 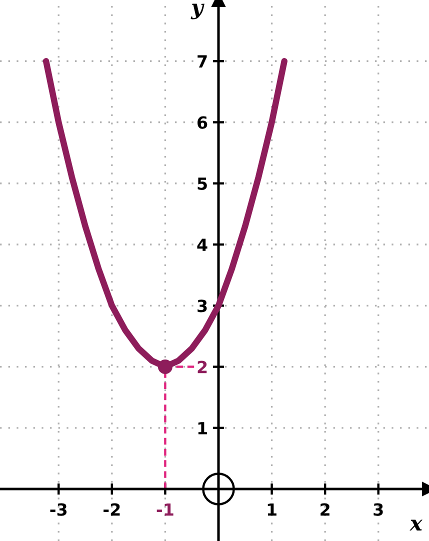 What do you see at coordinates (203, 122) in the screenshot?
I see `y-tick-label: 6` at bounding box center [203, 122].